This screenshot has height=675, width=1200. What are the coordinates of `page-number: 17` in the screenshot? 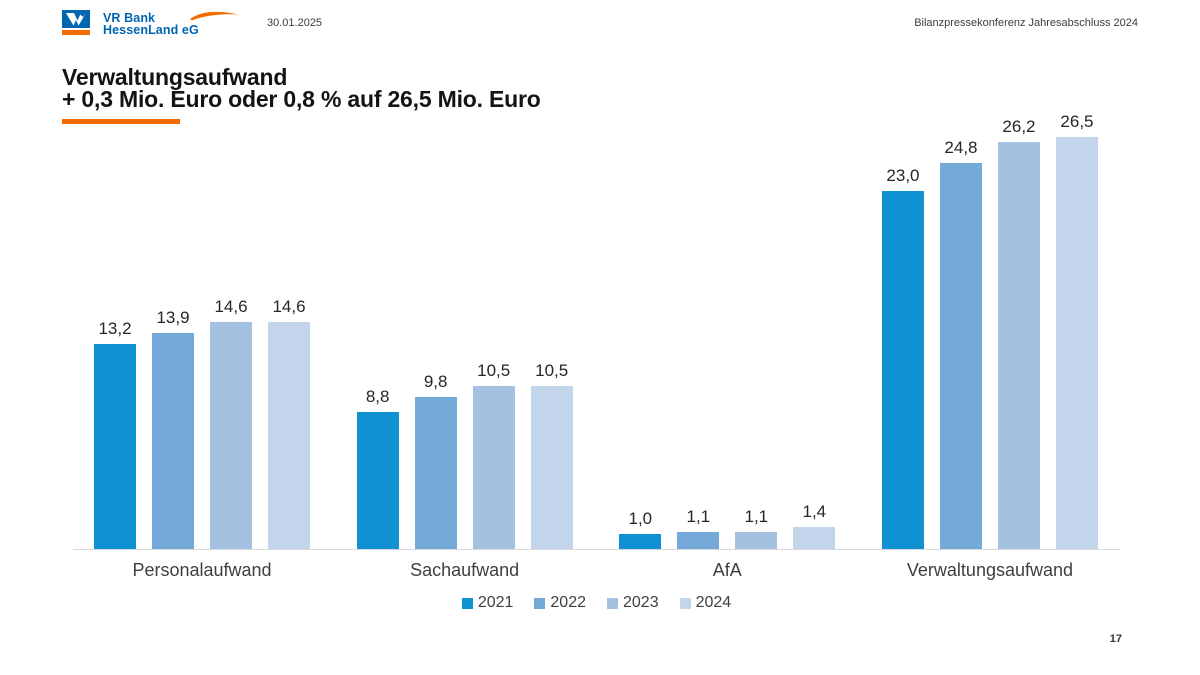 It's located at (1115, 639).